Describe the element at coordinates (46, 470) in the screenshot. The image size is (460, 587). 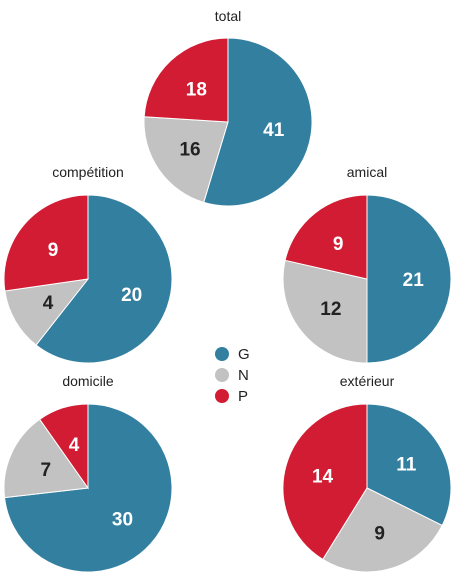
I see `slice-value-label: 7` at that location.